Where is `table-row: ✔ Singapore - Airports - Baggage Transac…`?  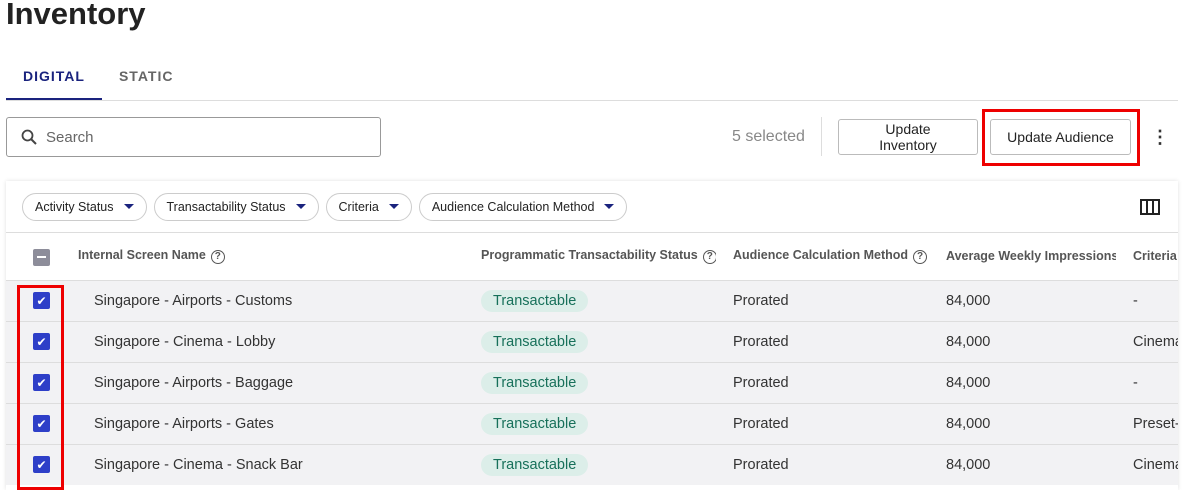
table-row: ✔ Singapore - Airports - Baggage Transac… is located at coordinates (592, 382).